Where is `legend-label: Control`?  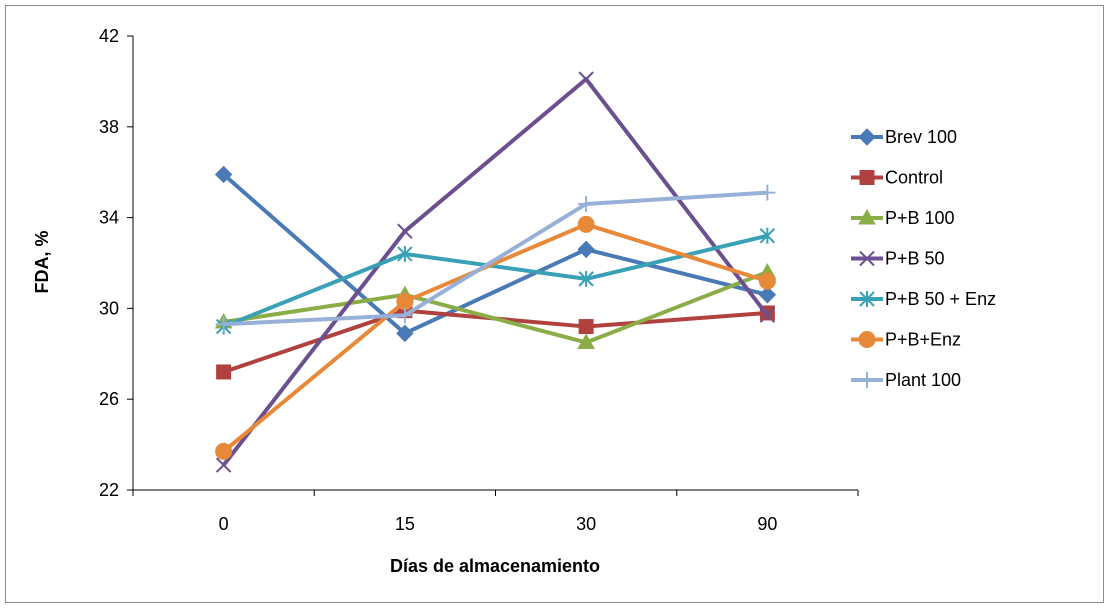
legend-label: Control is located at coordinates (914, 178).